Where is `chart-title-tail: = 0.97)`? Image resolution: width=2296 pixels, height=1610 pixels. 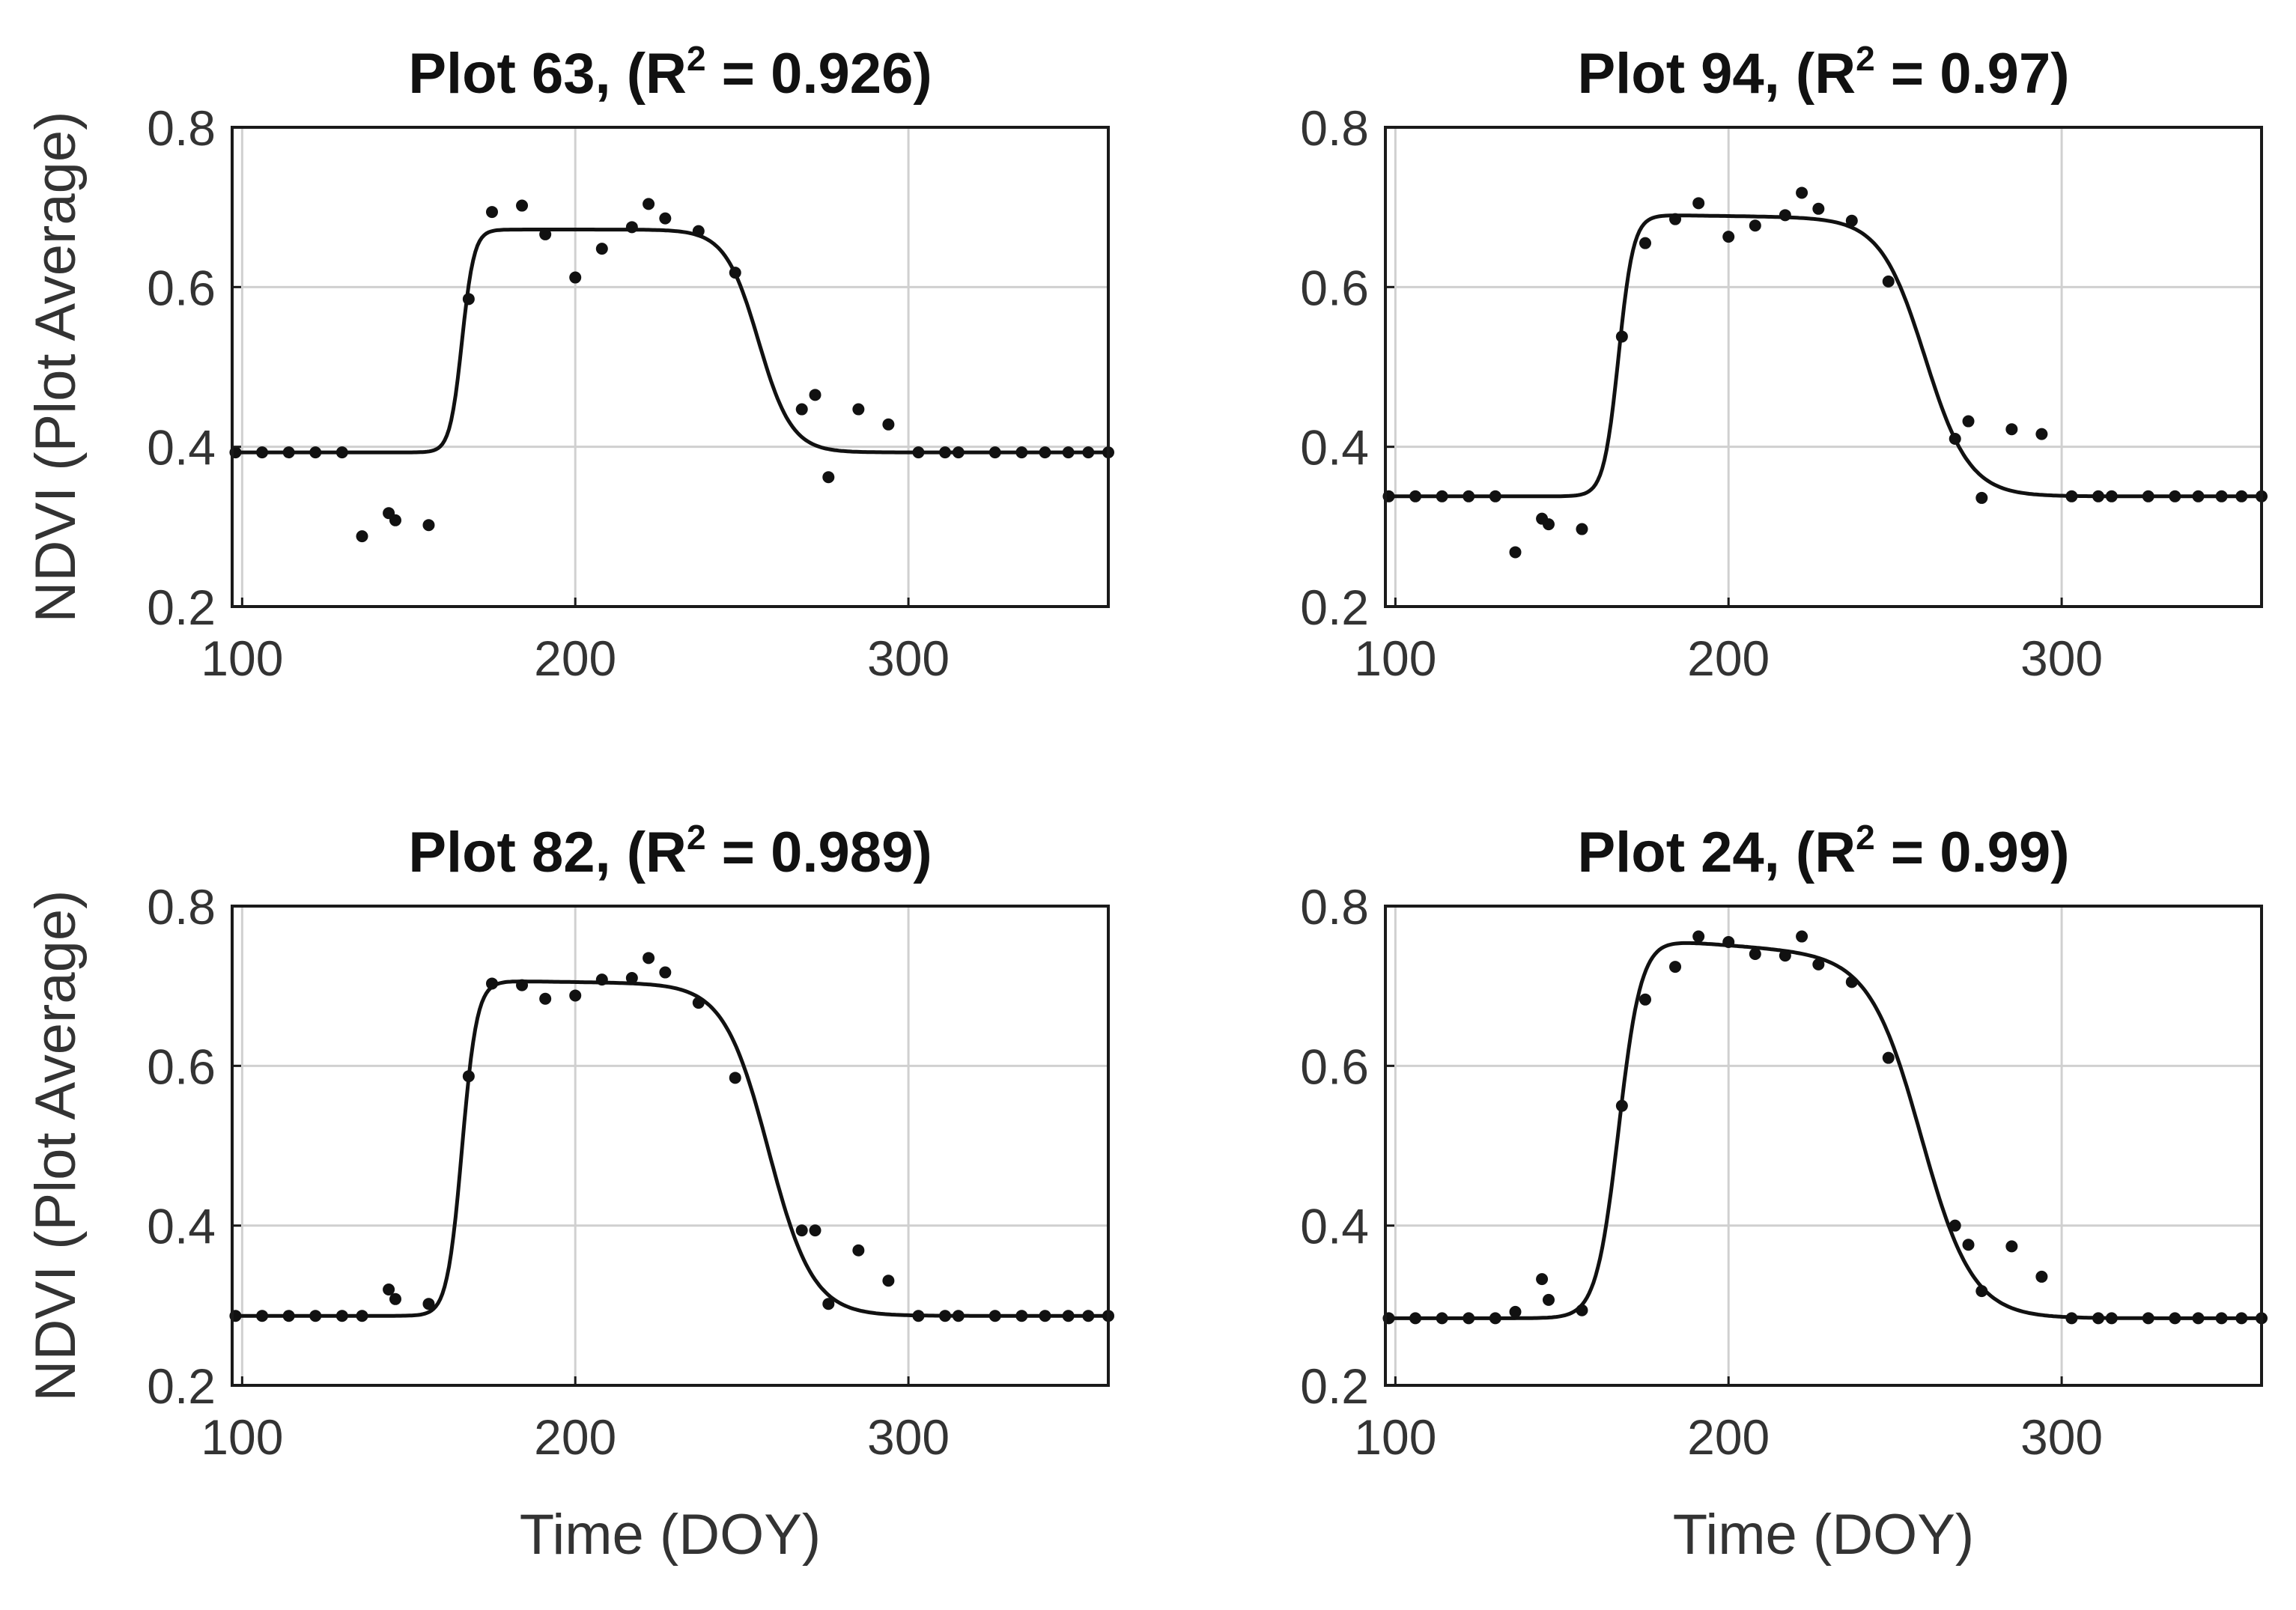
chart-title-tail: = 0.97) is located at coordinates (1973, 74).